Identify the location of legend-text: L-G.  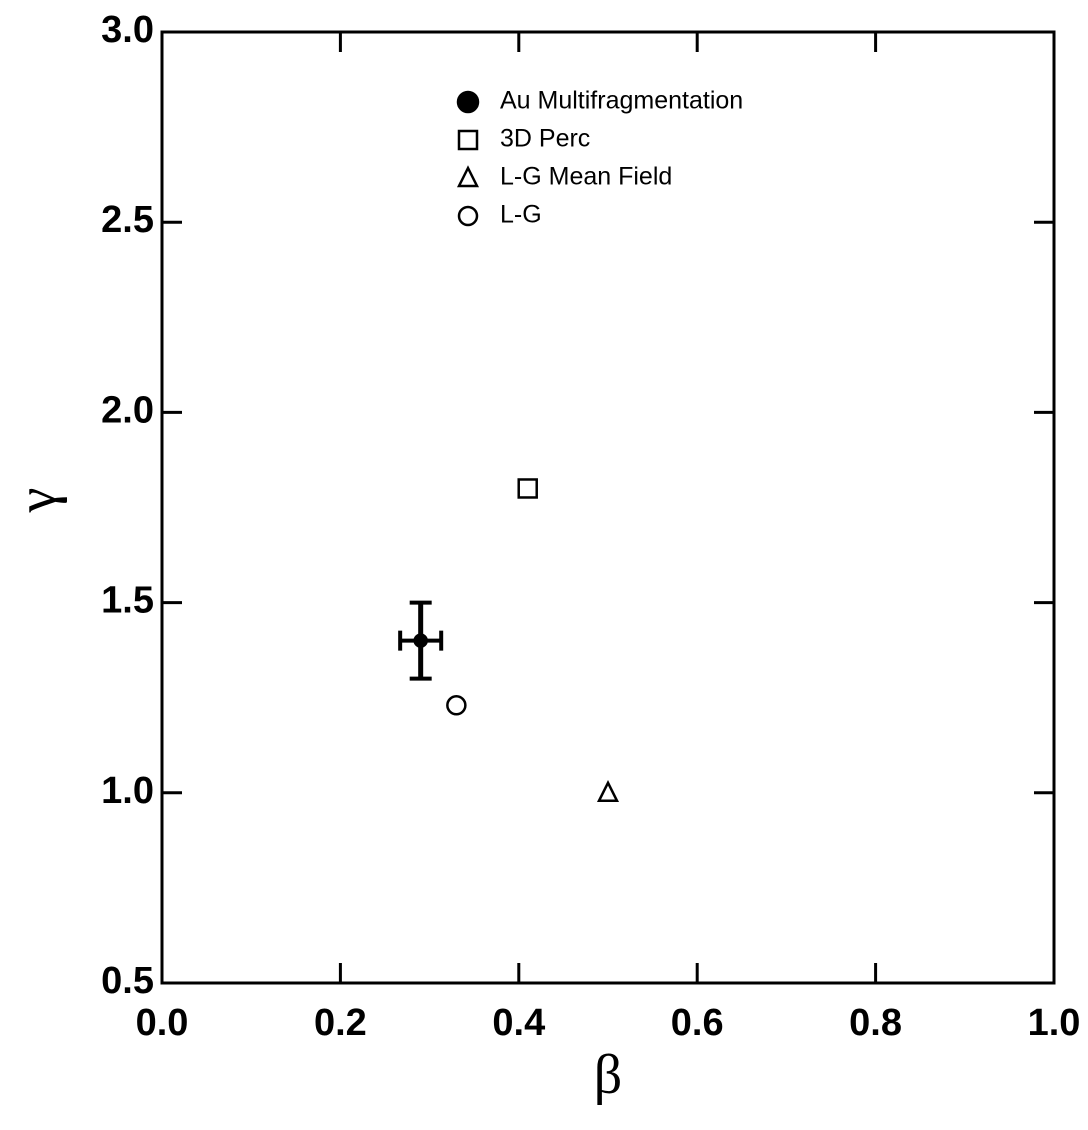
(521, 215).